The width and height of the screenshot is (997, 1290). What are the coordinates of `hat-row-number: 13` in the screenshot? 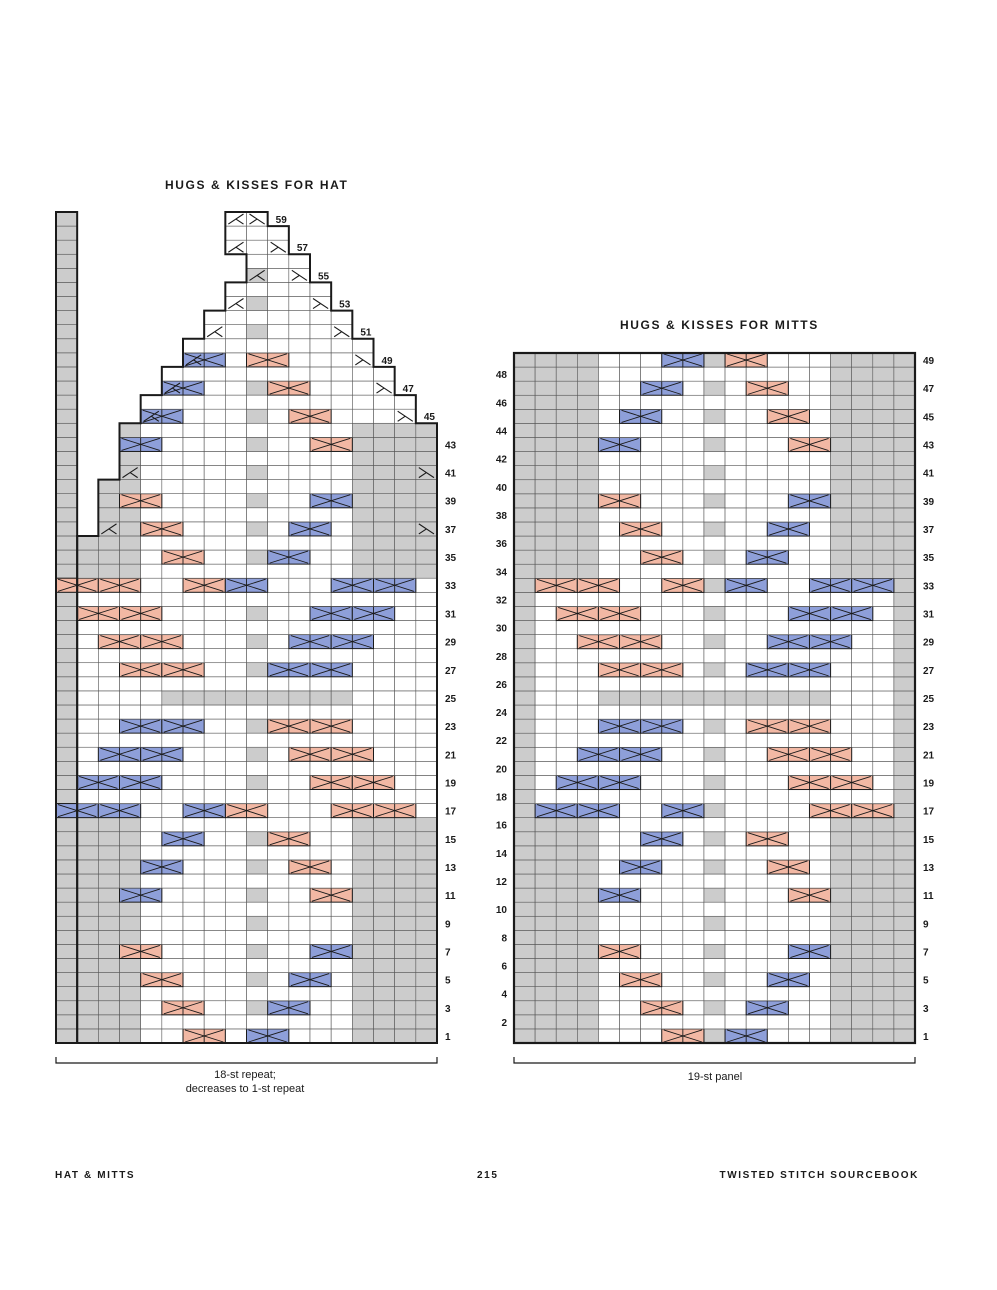 It's located at (451, 868).